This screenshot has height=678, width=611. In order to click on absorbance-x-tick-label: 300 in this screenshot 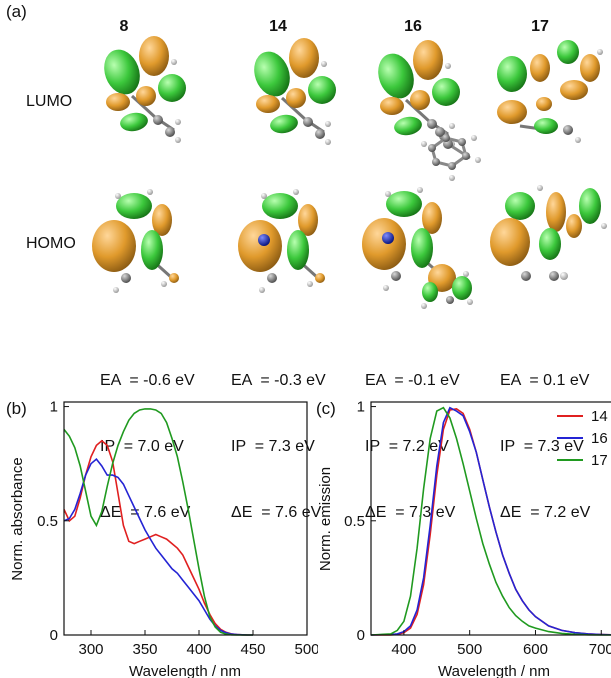, I will do `click(90, 649)`.